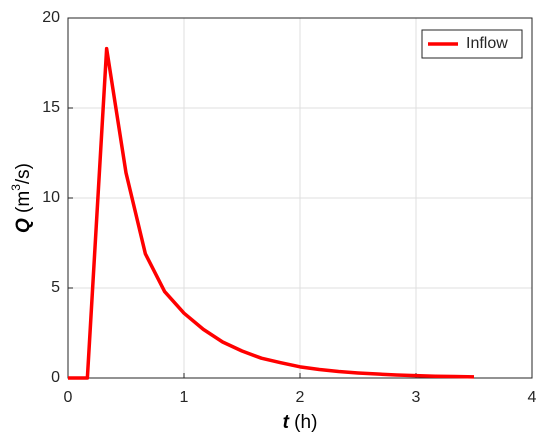 This screenshot has width=550, height=443. What do you see at coordinates (23, 173) in the screenshot?
I see `y-label-unit-end: /s)` at bounding box center [23, 173].